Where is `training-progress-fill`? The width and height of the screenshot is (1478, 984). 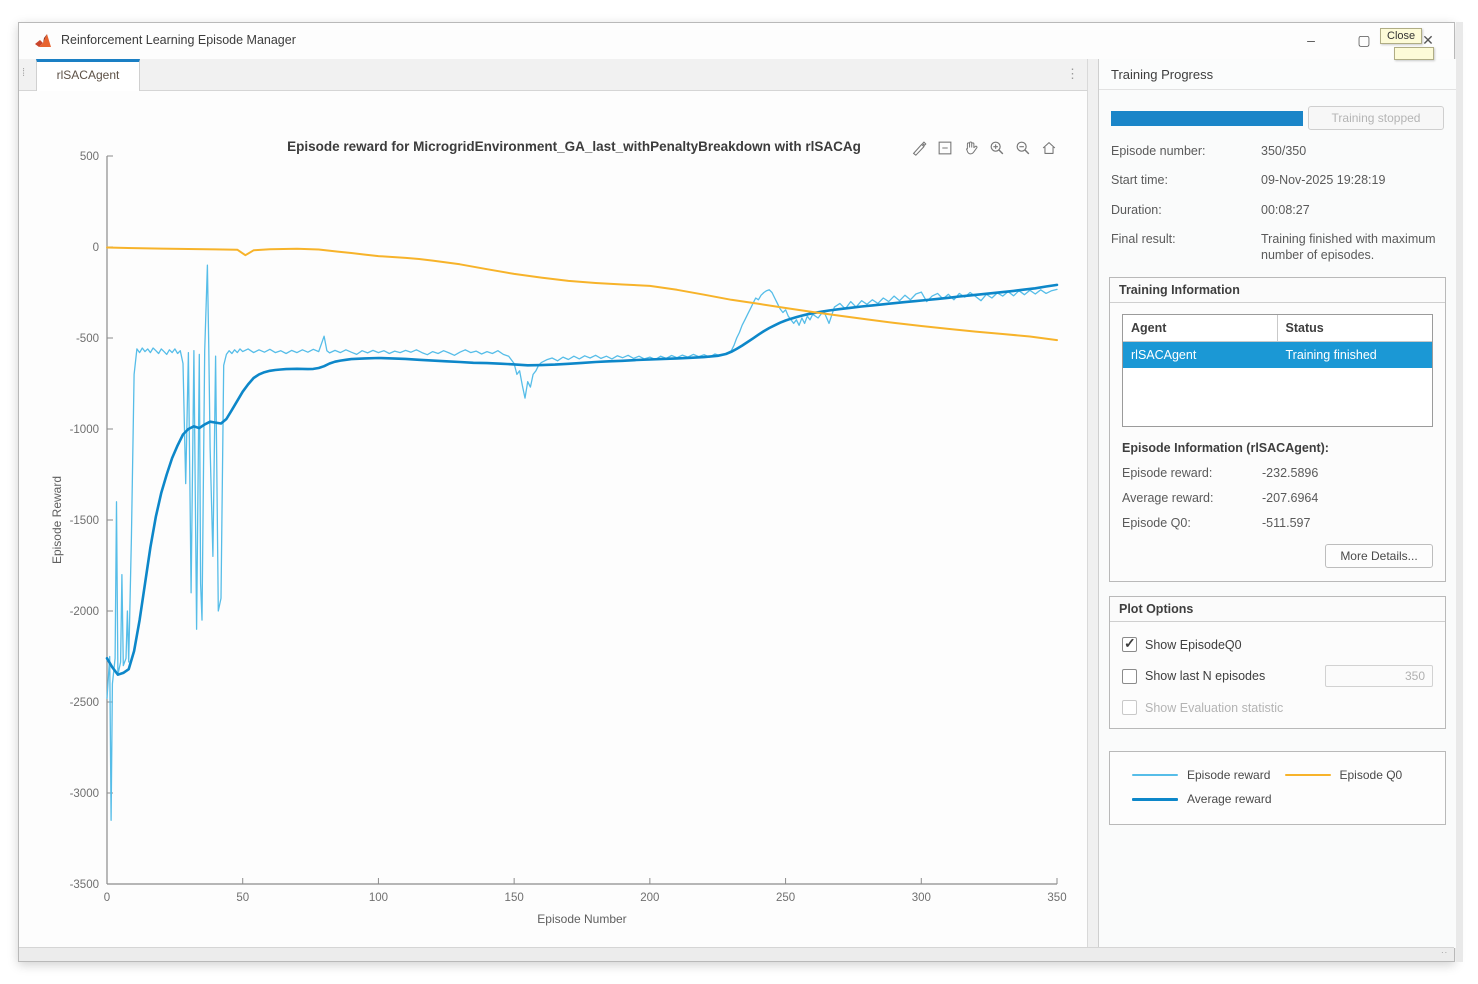
training-progress-fill is located at coordinates (1207, 118).